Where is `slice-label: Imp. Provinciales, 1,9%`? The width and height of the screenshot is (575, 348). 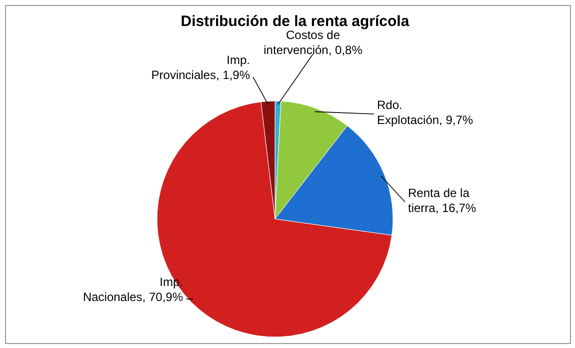 slice-label: Imp. Provinciales, 1,9% is located at coordinates (200, 67).